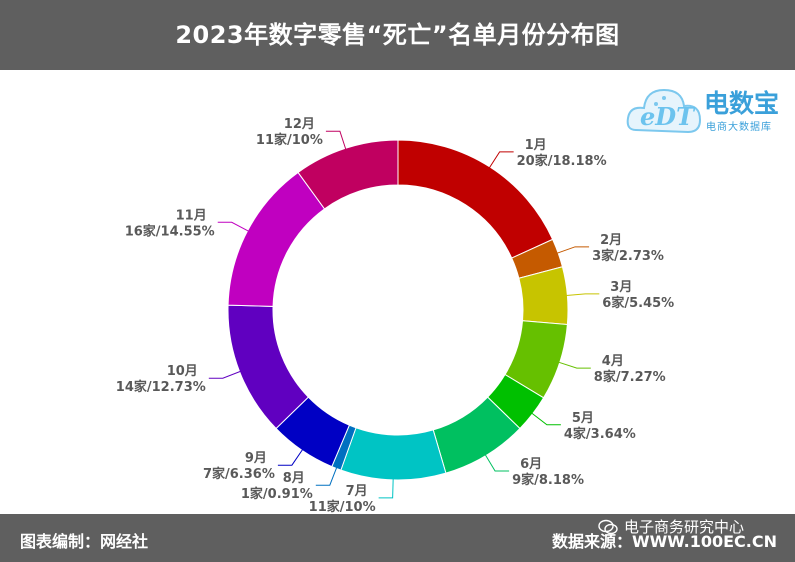 The width and height of the screenshot is (795, 562). Describe the element at coordinates (289, 140) in the screenshot. I see `slice-label-value-12: 11家/10%` at that location.